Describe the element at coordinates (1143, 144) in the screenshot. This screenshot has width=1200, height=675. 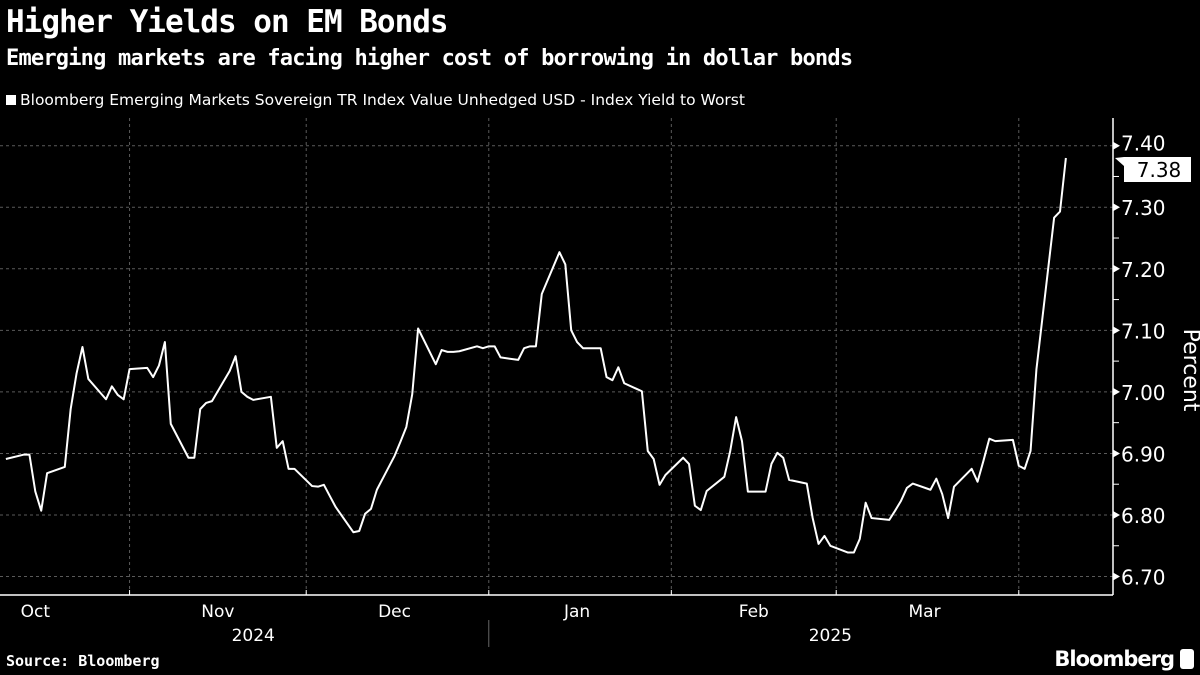
I see `y-tick-label: 7.40` at that location.